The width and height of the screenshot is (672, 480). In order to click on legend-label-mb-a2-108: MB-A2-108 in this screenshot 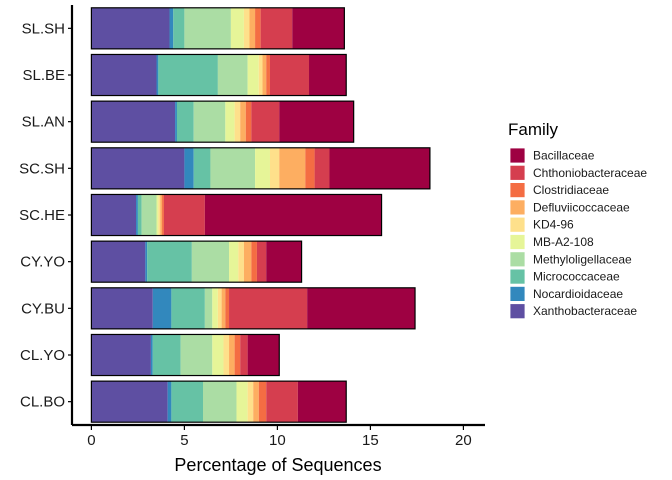, I will do `click(563, 242)`.